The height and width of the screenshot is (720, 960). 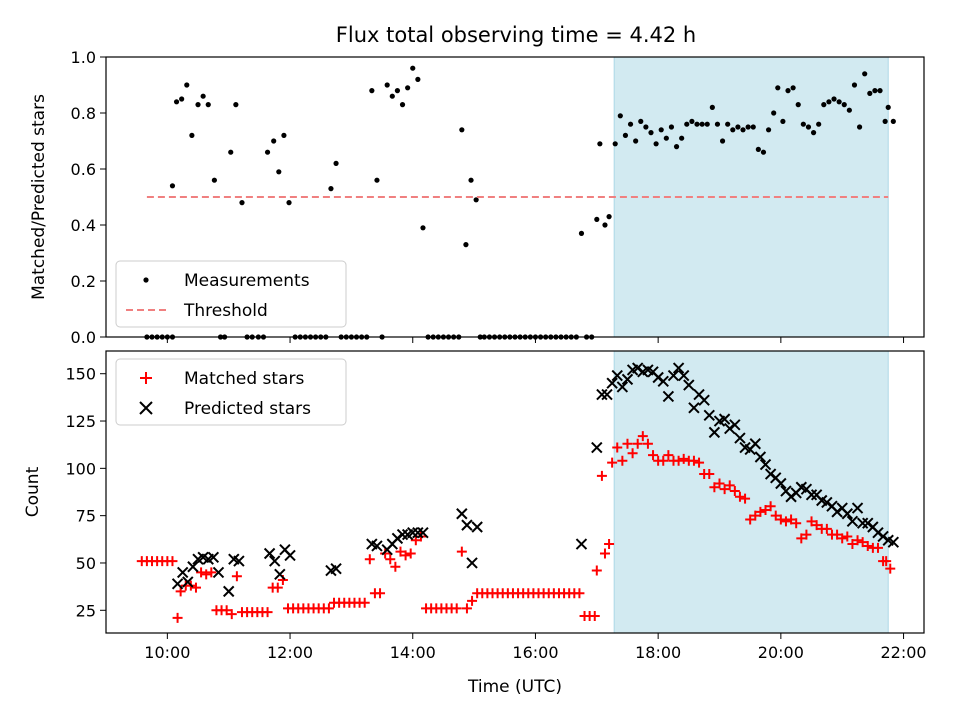 I want to click on x-axis-label: Time (UTC), so click(x=514, y=687).